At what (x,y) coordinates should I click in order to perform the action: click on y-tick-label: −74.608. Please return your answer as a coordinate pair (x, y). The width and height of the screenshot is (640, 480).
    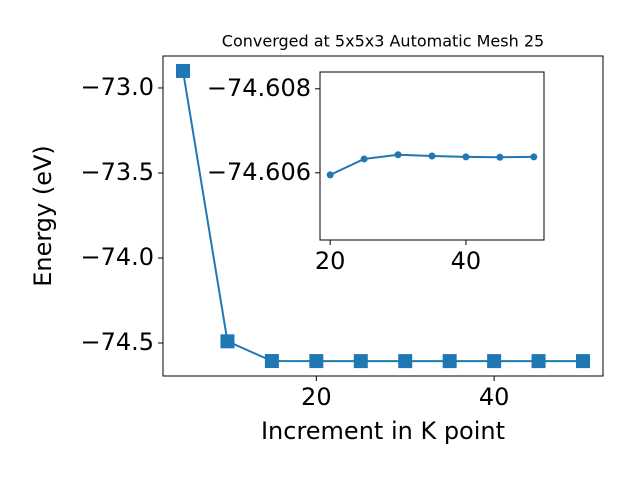
    Looking at the image, I should click on (259, 88).